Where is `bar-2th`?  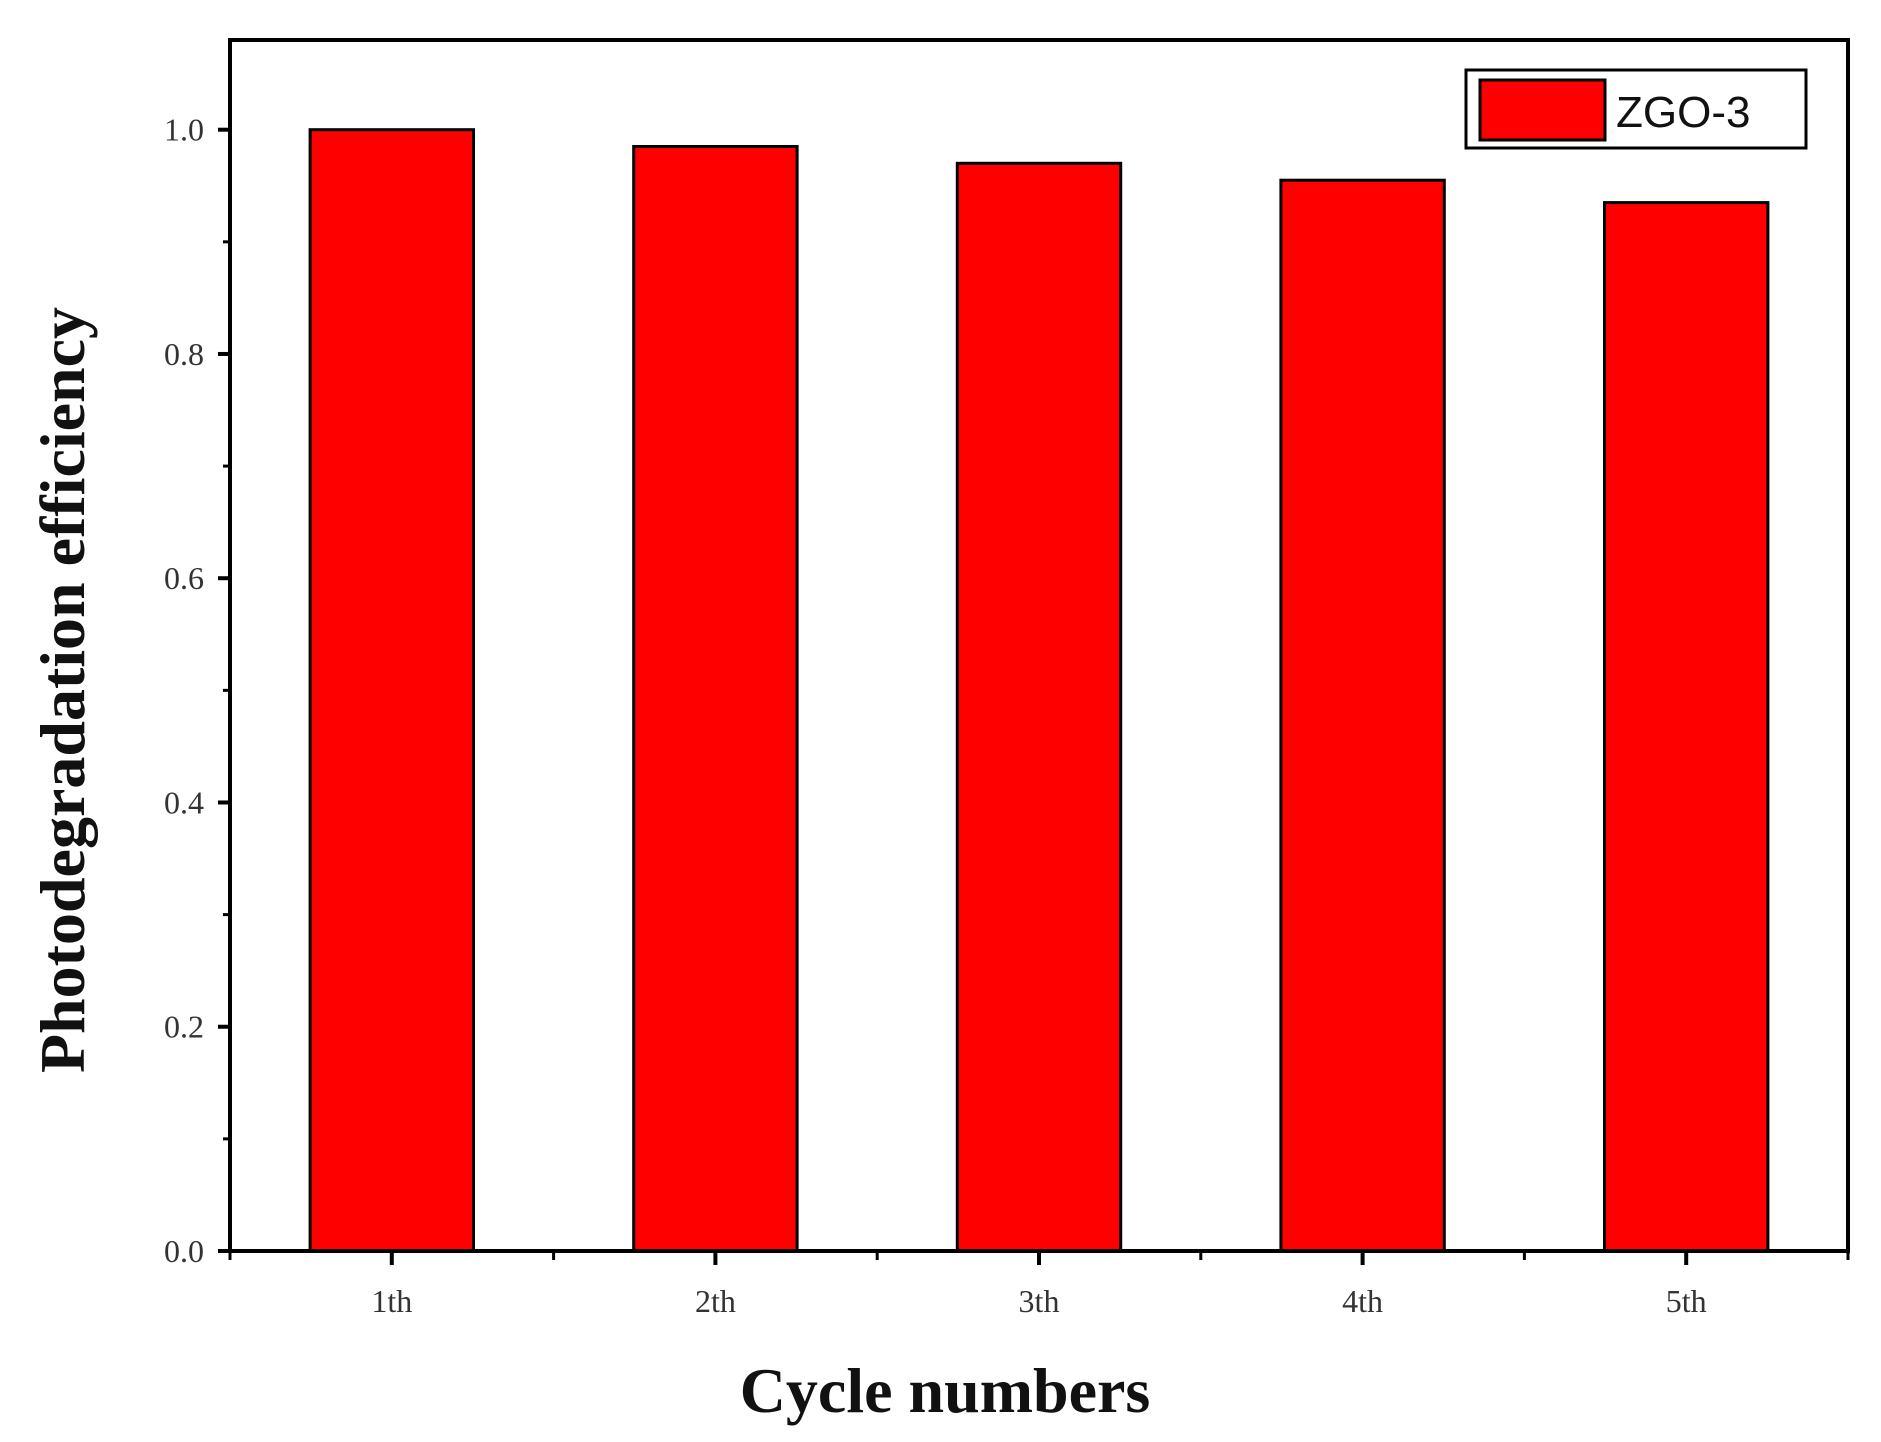 bar-2th is located at coordinates (715, 699).